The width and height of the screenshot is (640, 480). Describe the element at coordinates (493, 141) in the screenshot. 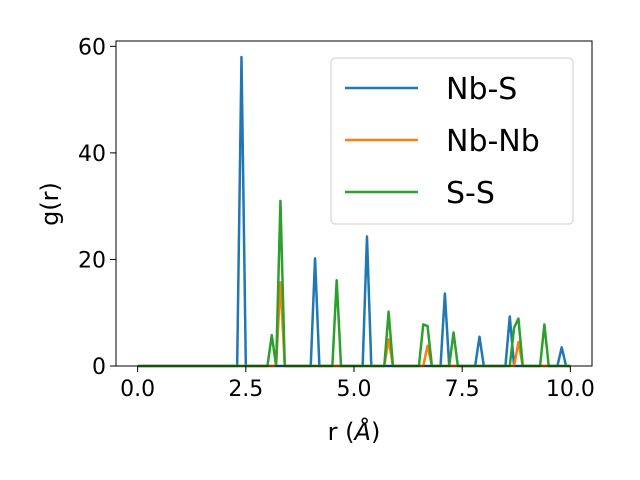

I see `legend-label-nb-nb: Nb-Nb` at that location.